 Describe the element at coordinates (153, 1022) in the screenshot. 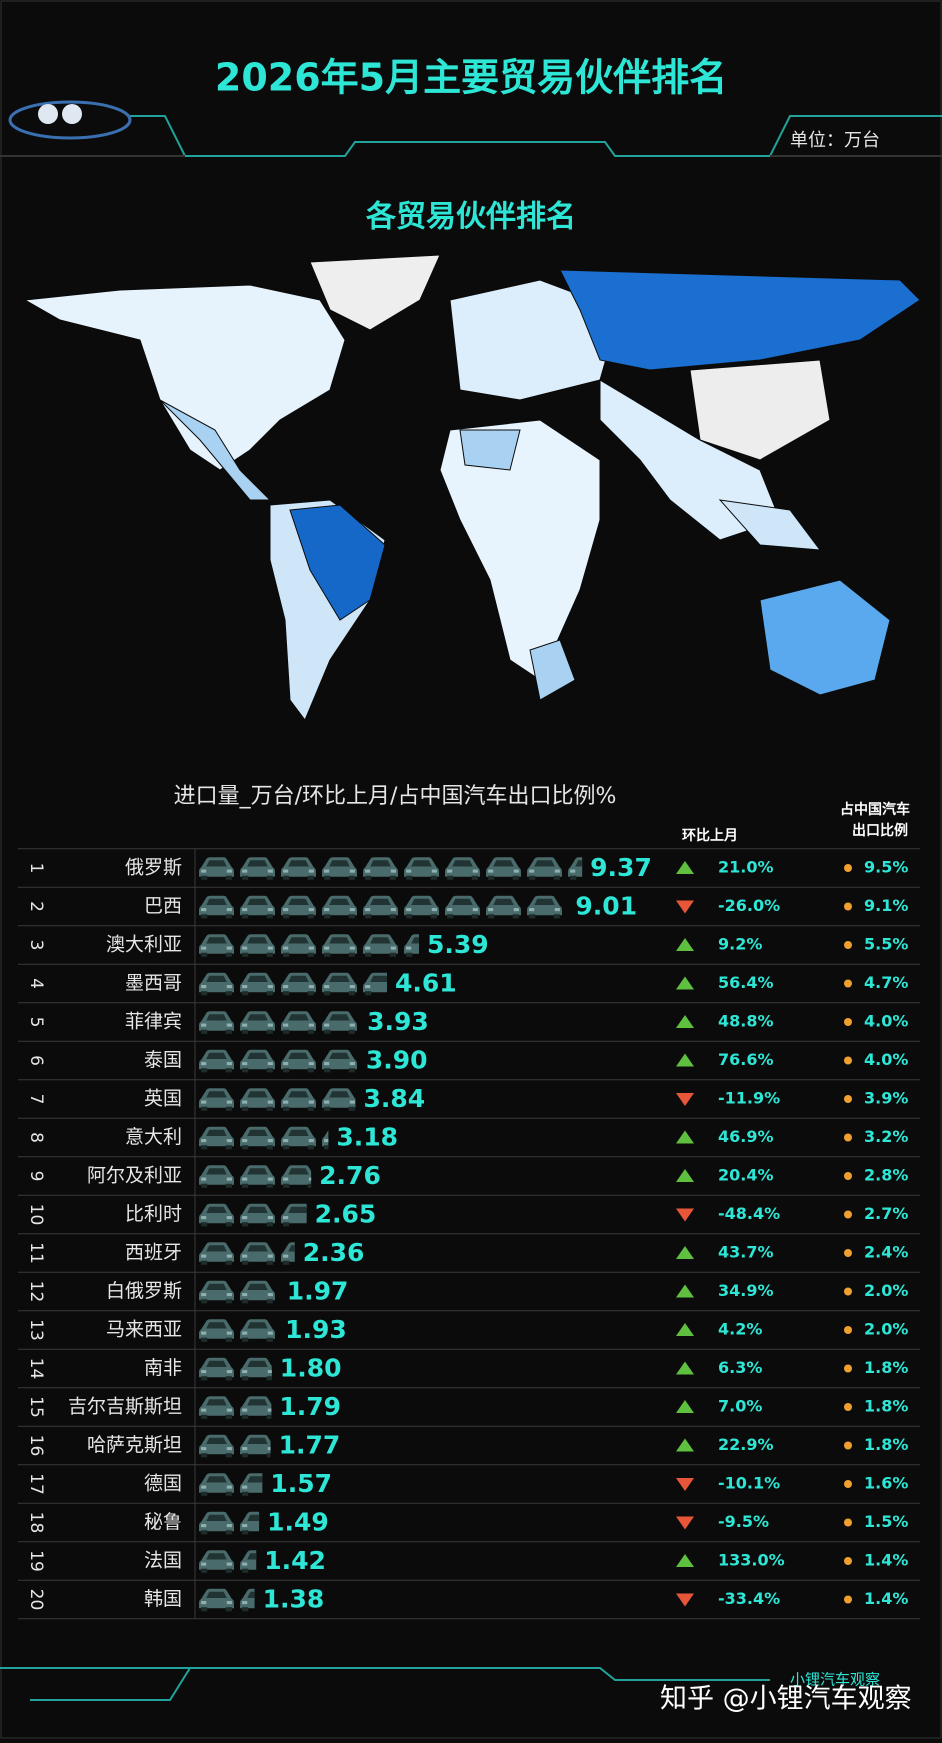

I see `category: 菲律宾` at that location.